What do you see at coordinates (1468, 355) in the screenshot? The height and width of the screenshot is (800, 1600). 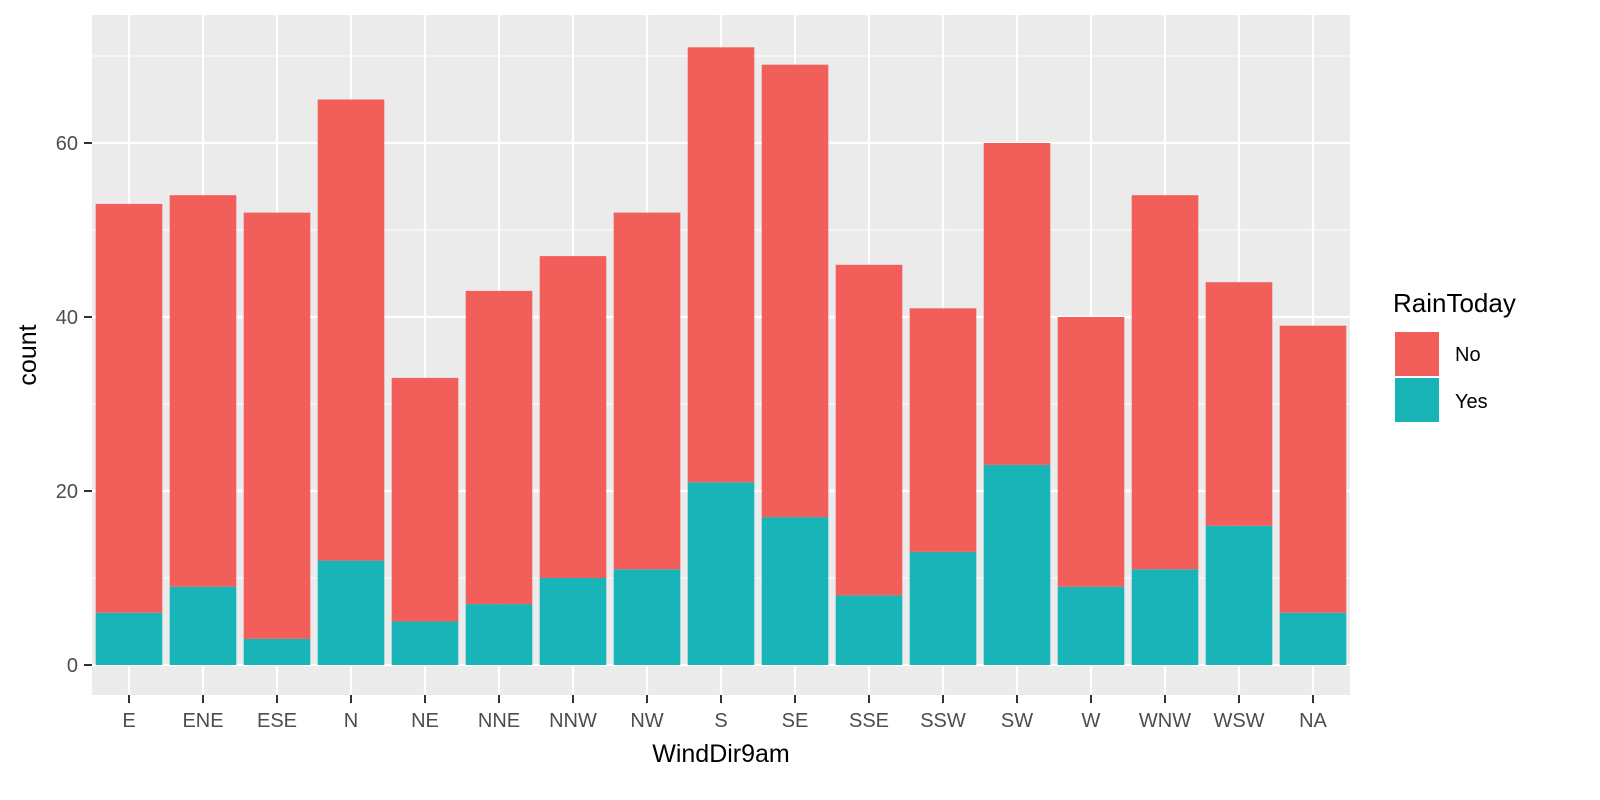 I see `legend-label-no: No` at bounding box center [1468, 355].